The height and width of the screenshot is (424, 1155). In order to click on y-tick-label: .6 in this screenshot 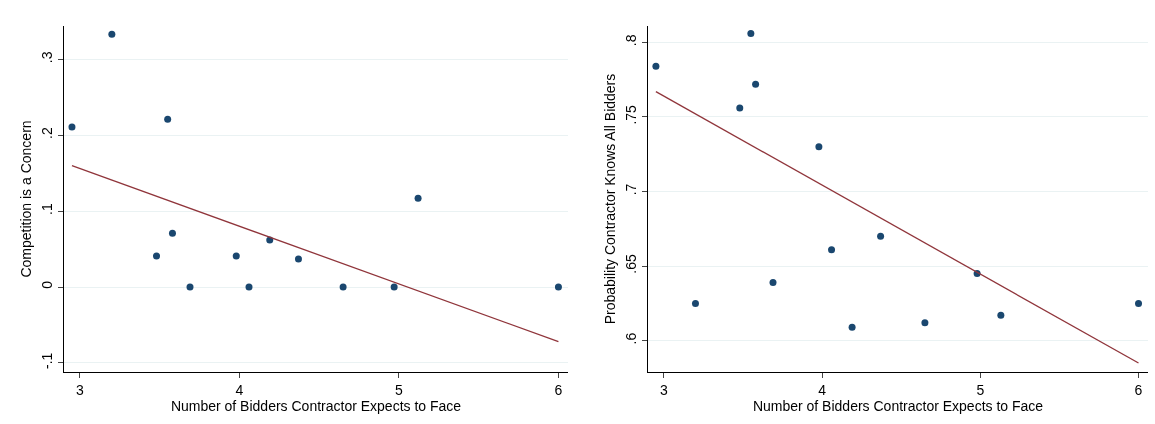, I will do `click(631, 338)`.